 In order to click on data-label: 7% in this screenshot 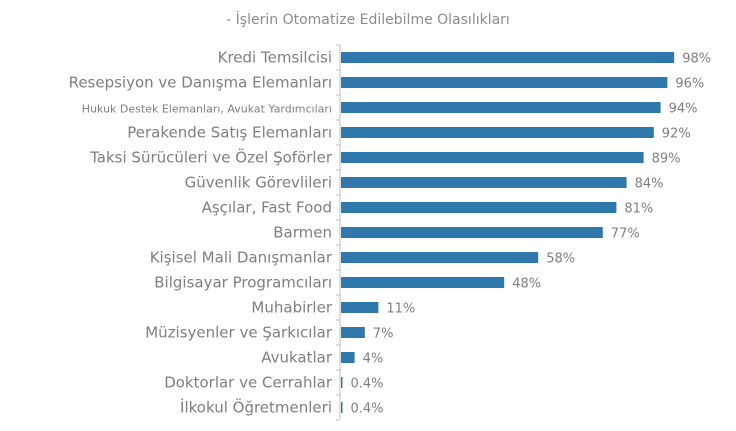, I will do `click(383, 334)`.